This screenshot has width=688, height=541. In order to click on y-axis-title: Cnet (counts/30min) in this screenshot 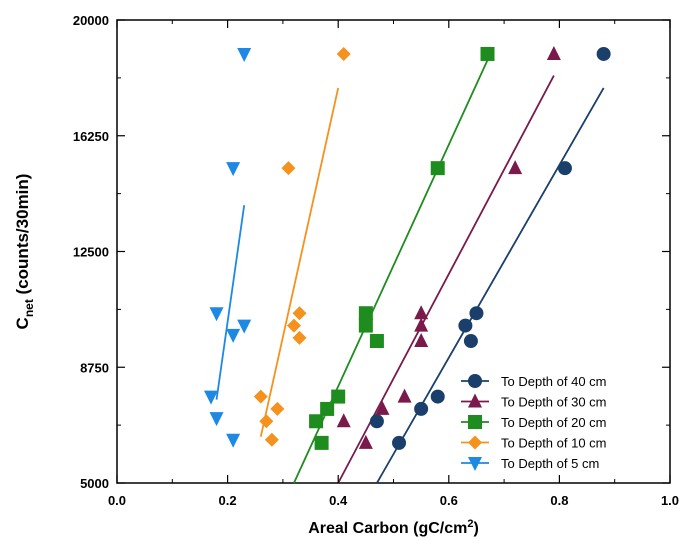, I will do `click(24, 252)`.